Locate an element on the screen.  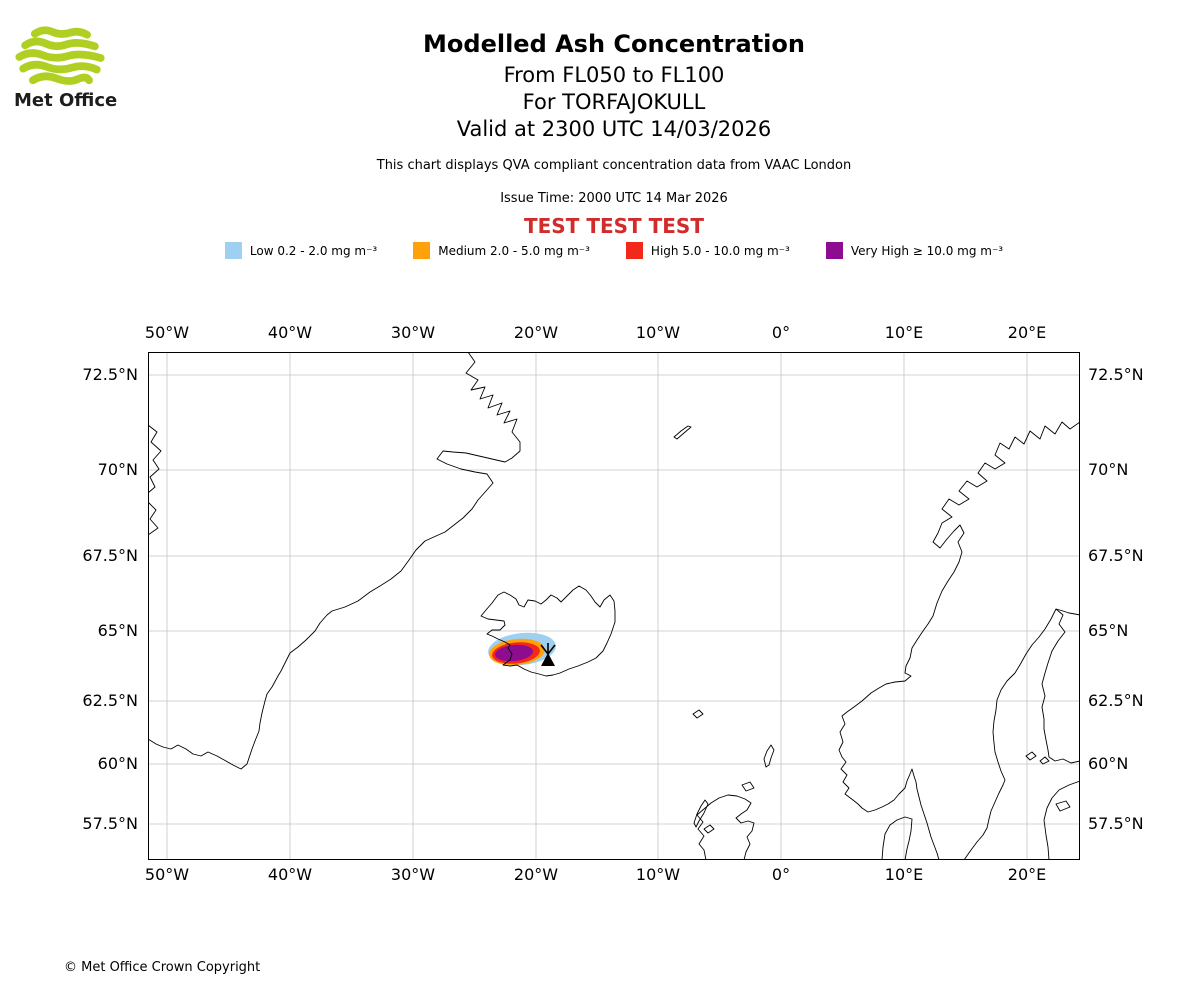
legend-swatch-low-icon is located at coordinates (233, 250).